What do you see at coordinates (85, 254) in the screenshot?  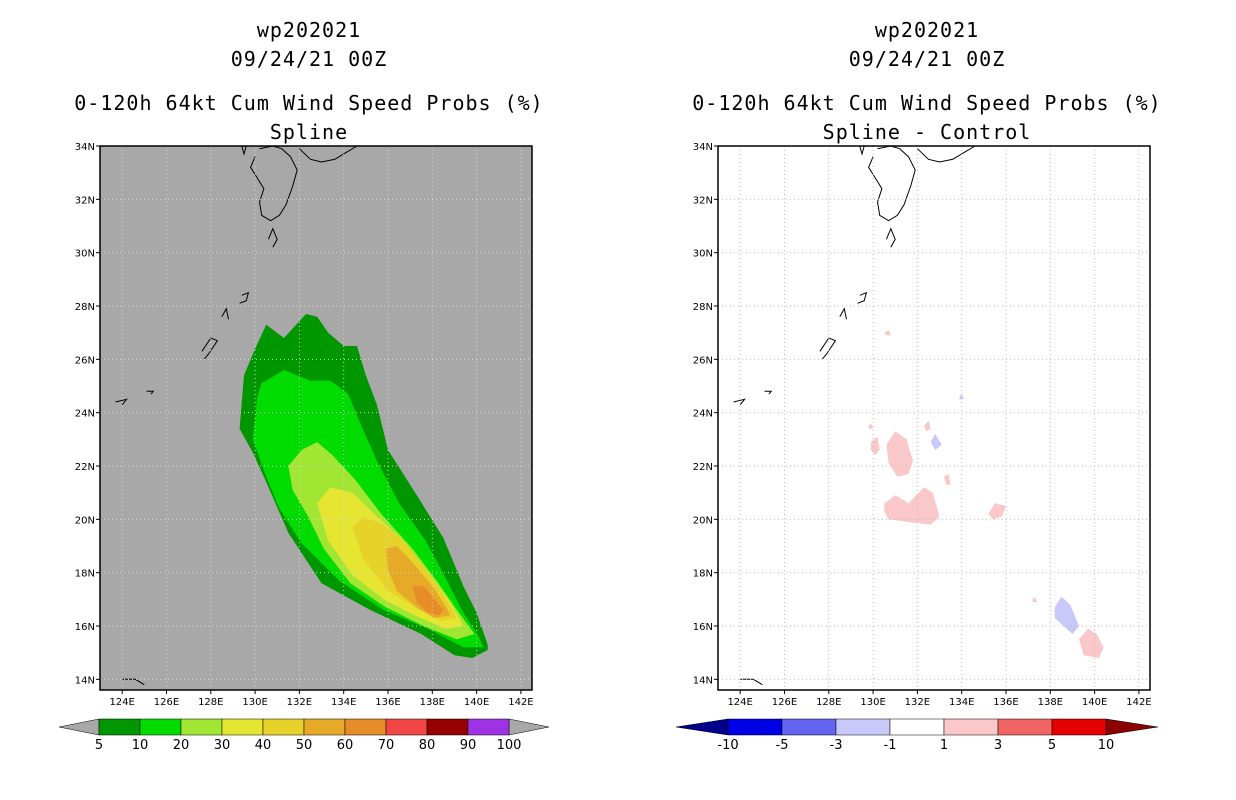 I see `y-tick-label: 30N` at bounding box center [85, 254].